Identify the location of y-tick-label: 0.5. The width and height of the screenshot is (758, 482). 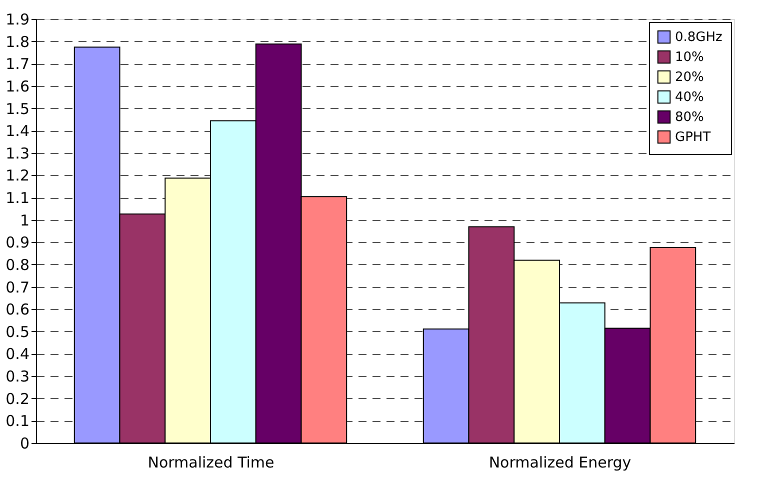
(18, 331).